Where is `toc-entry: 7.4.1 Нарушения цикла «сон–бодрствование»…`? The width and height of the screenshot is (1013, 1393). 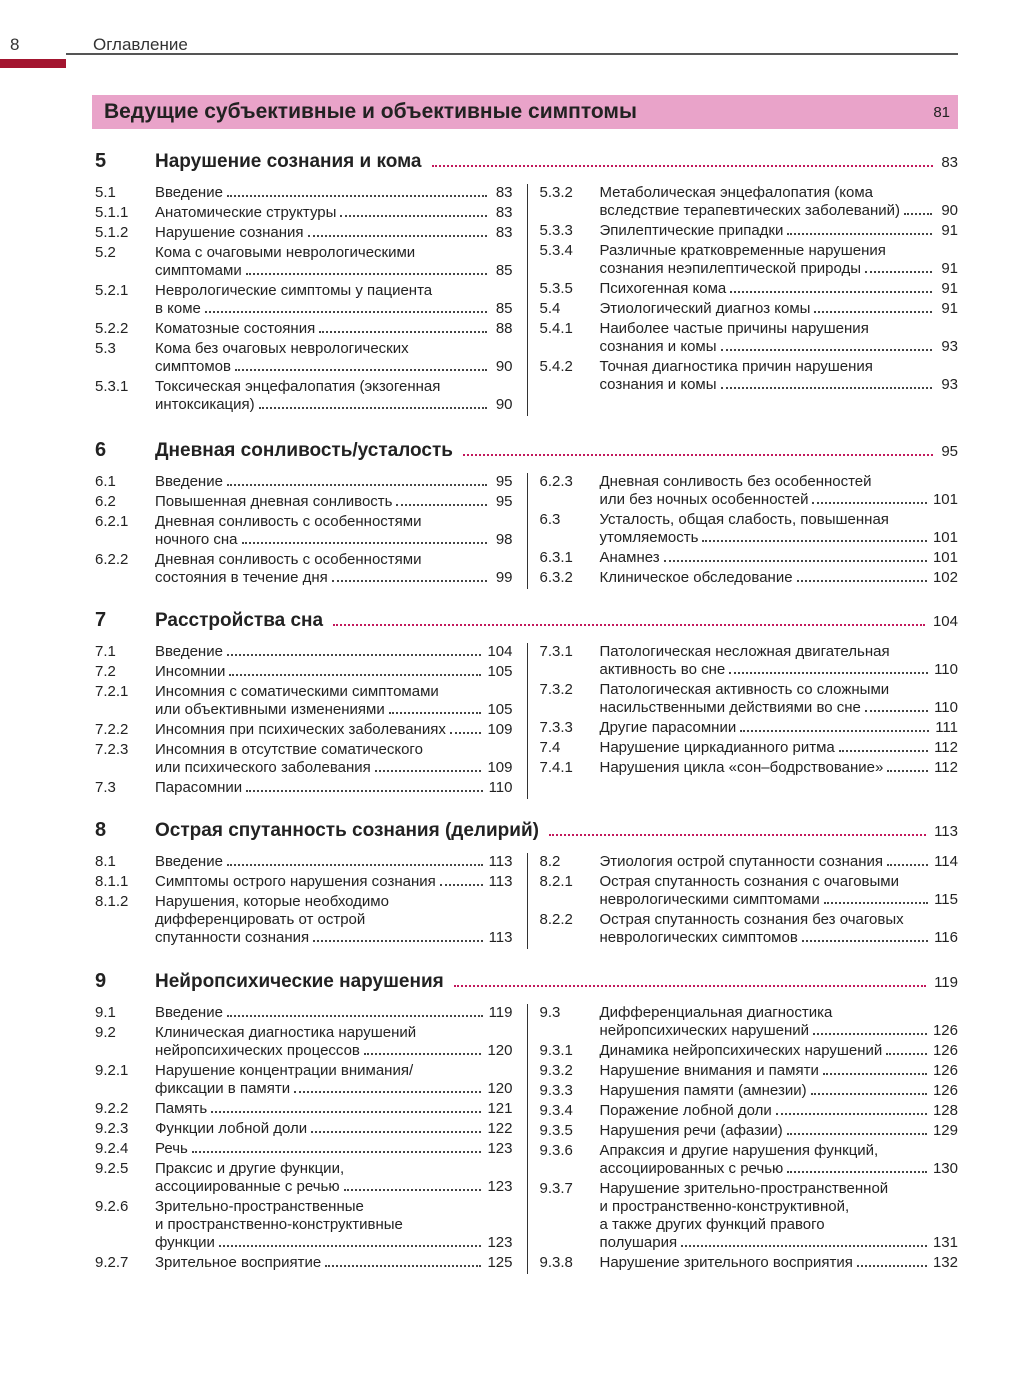 toc-entry: 7.4.1 Нарушения цикла «сон–бодрствование»… is located at coordinates (749, 768).